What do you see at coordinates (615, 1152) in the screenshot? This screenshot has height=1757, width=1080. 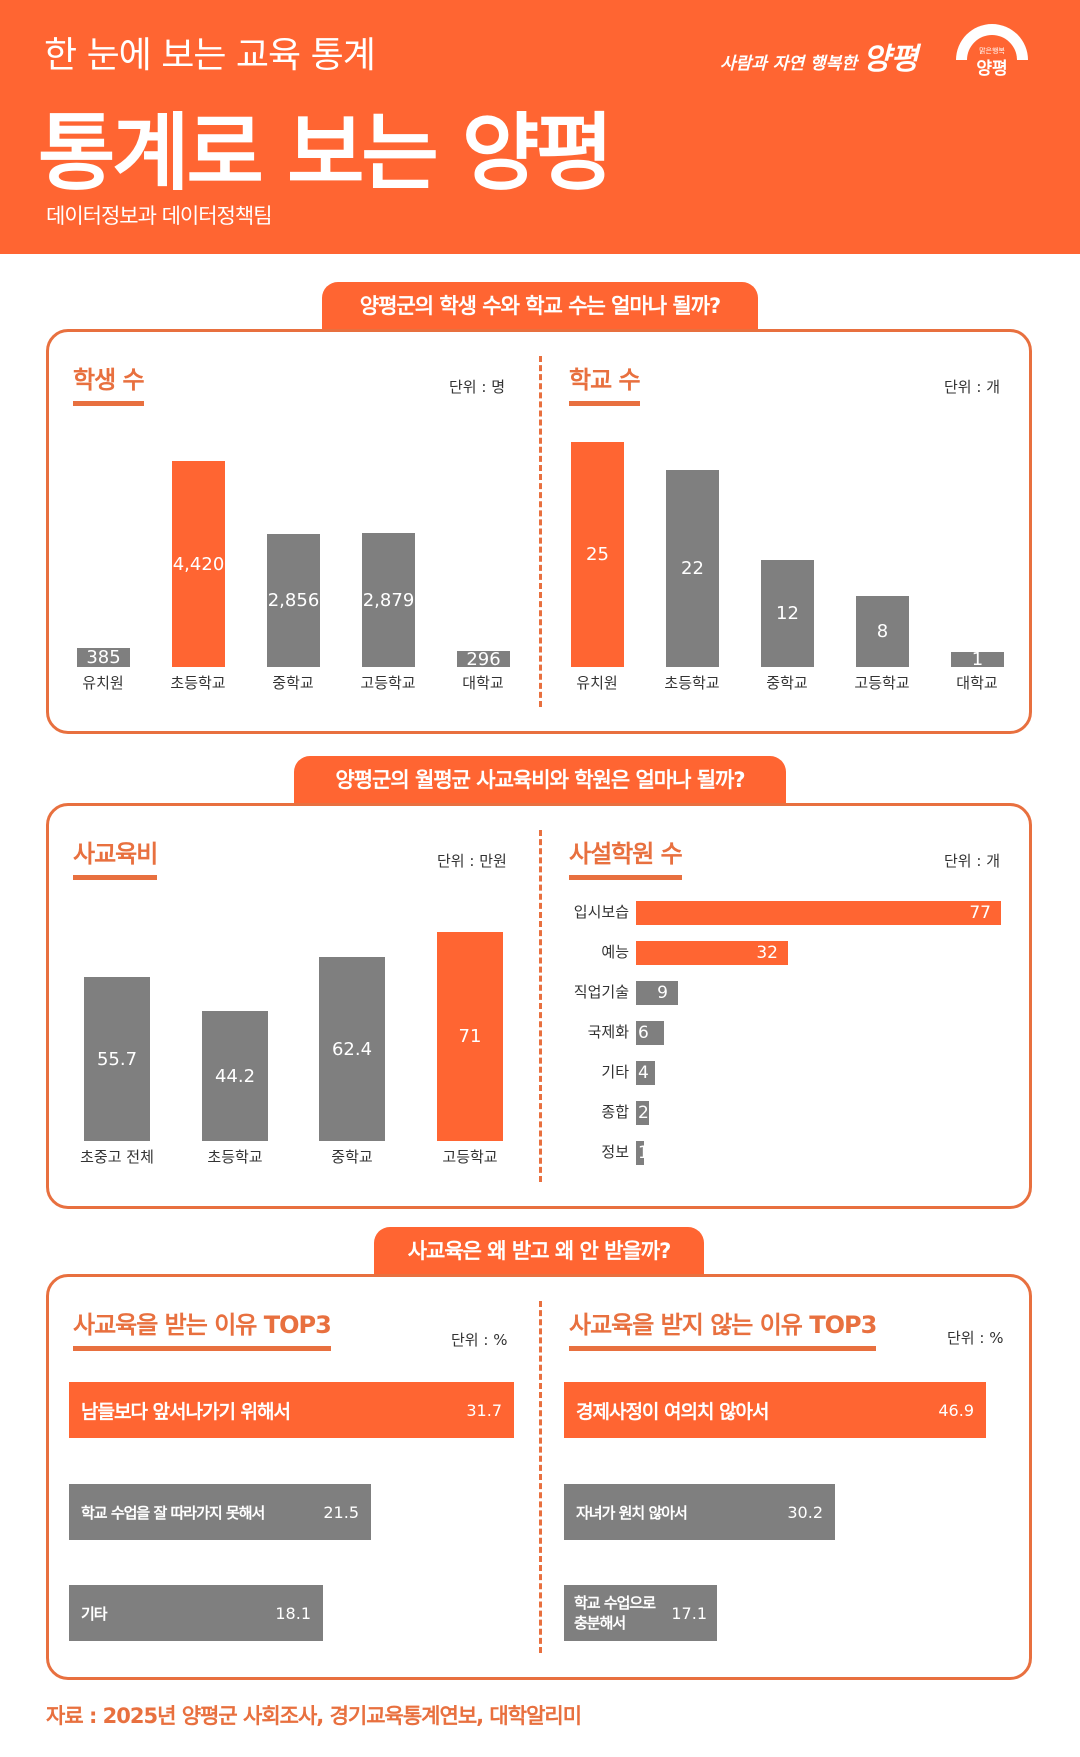 I see `academy-label: 정보` at bounding box center [615, 1152].